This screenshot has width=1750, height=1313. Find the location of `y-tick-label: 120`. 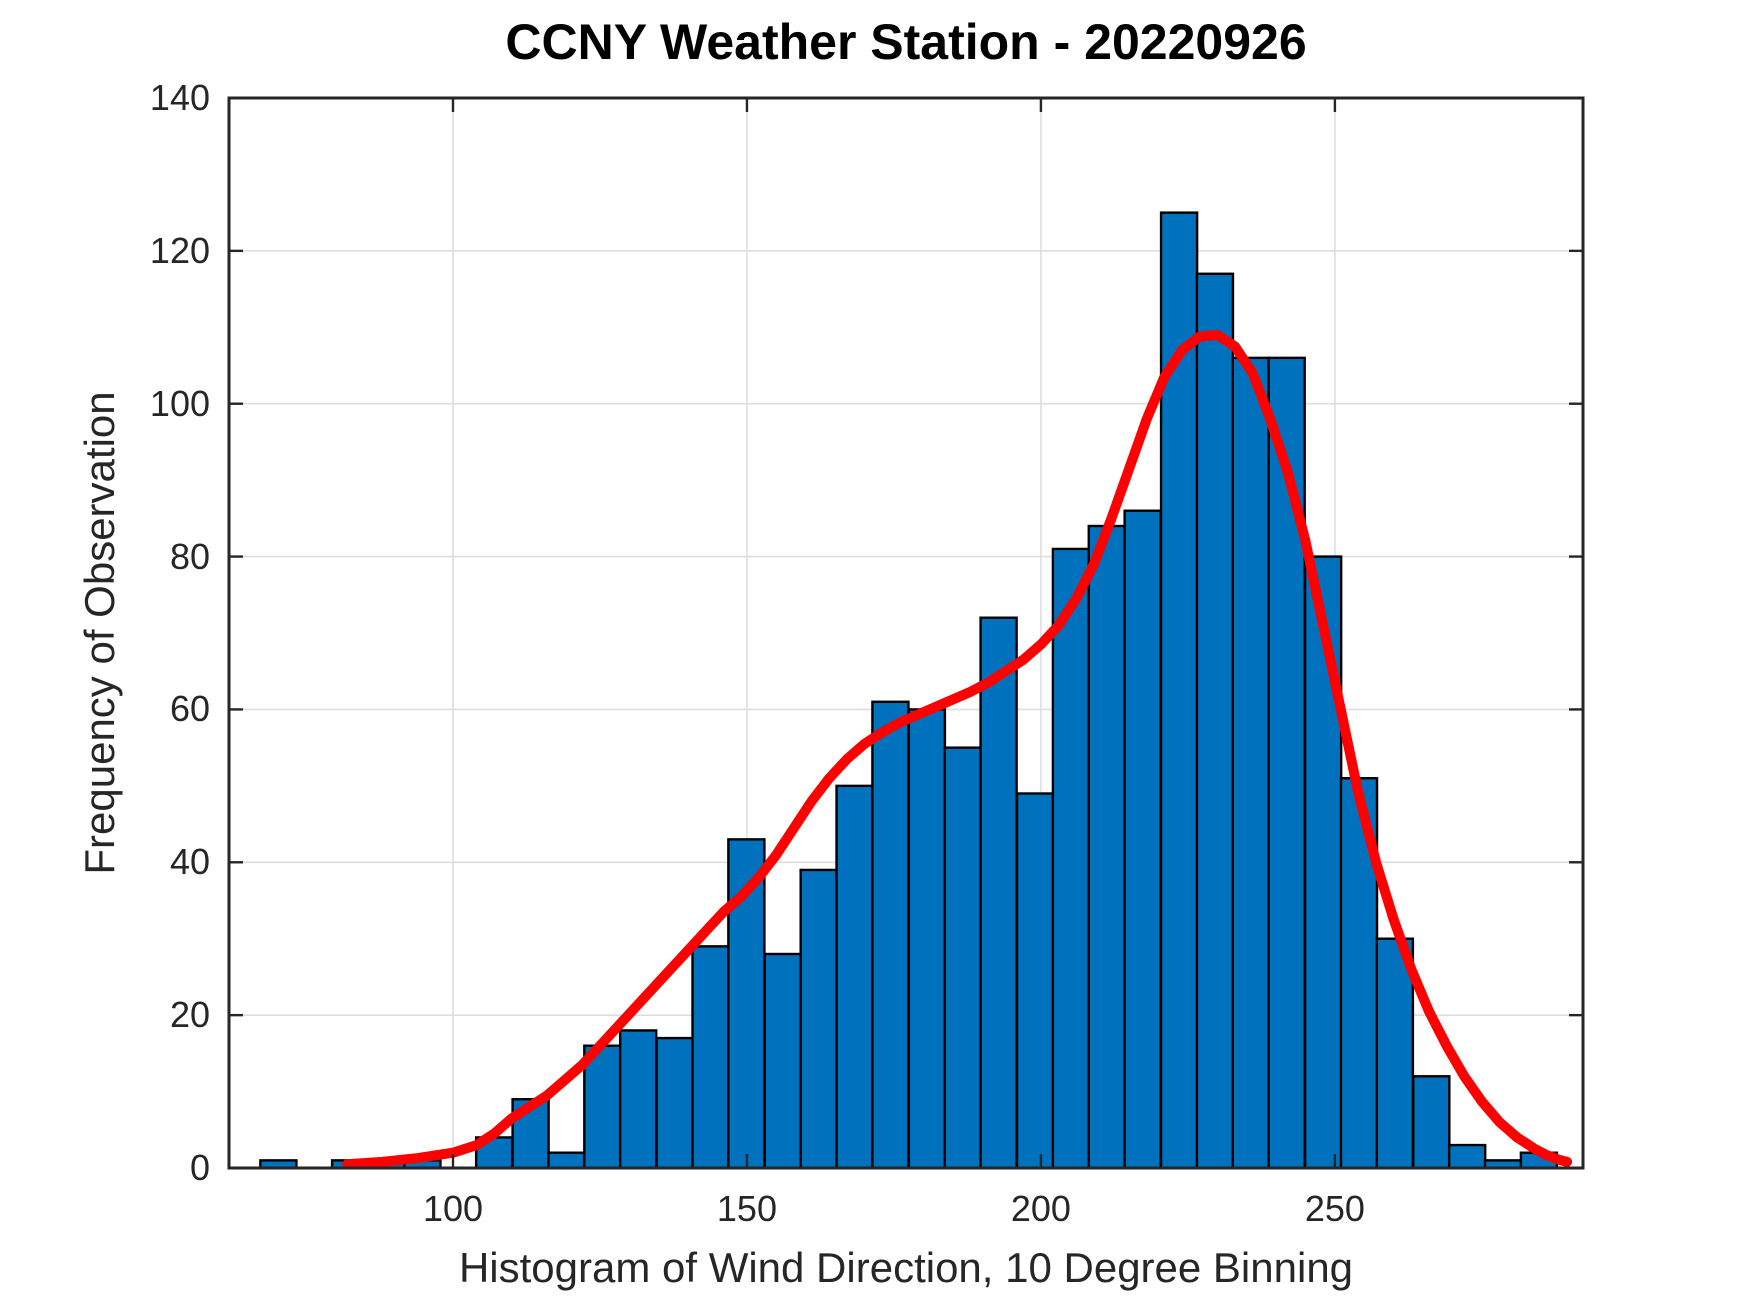

y-tick-label: 120 is located at coordinates (179, 250).